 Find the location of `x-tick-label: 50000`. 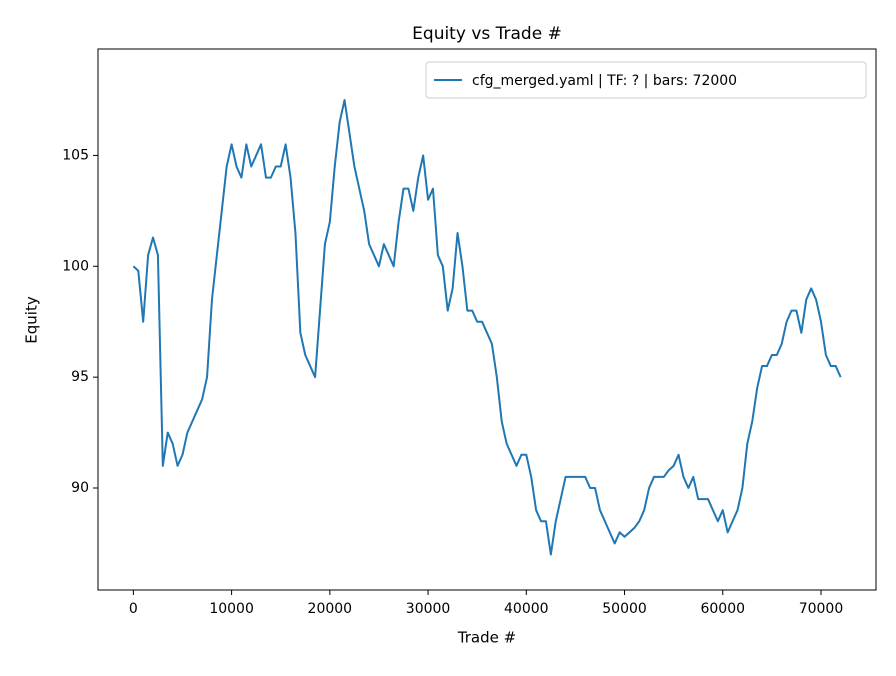

x-tick-label: 50000 is located at coordinates (624, 609).